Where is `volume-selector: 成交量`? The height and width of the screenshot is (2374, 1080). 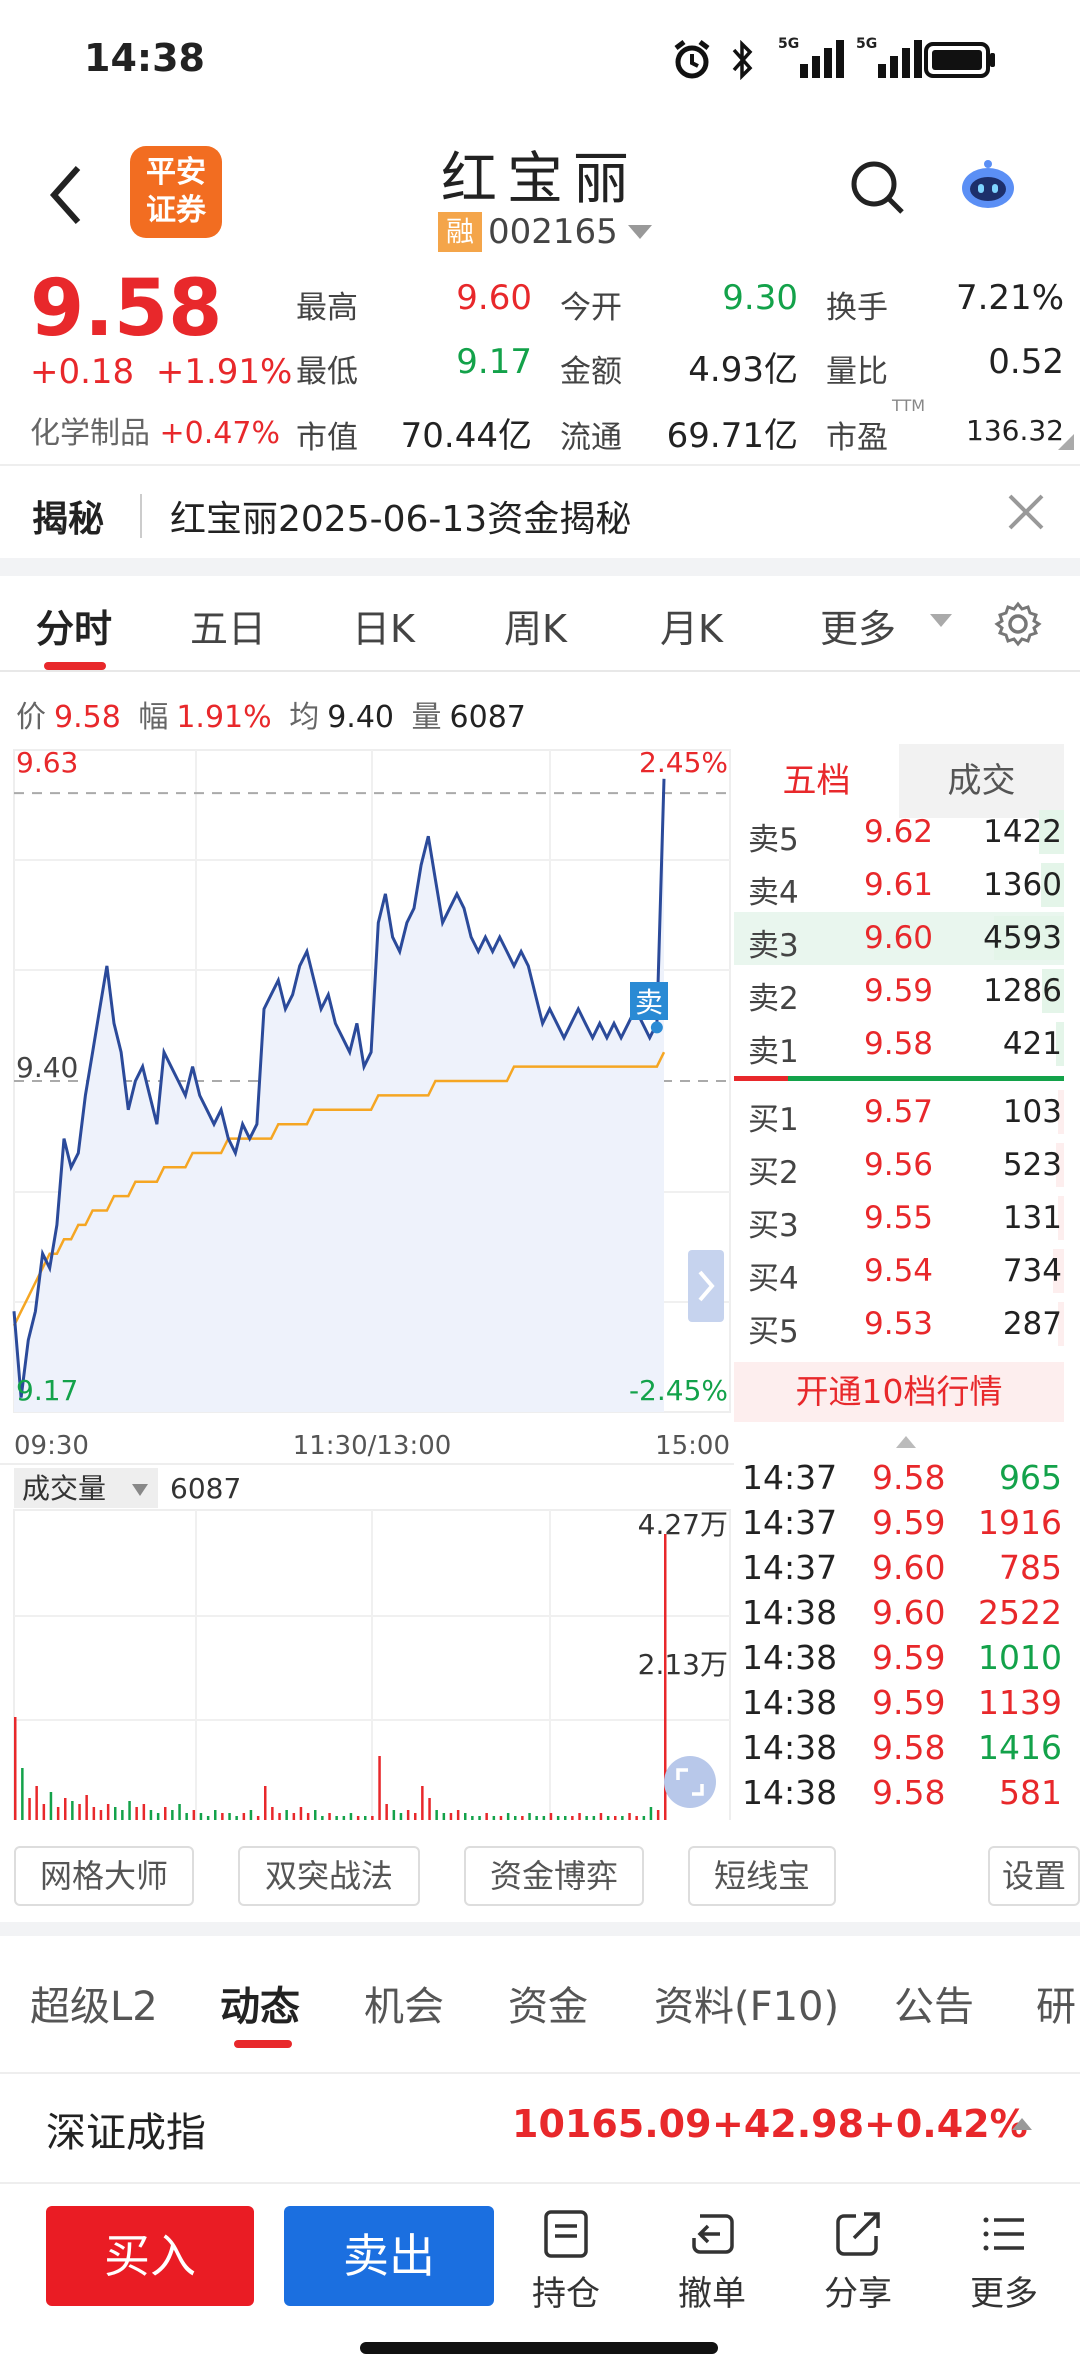
volume-selector: 成交量 is located at coordinates (86, 1488).